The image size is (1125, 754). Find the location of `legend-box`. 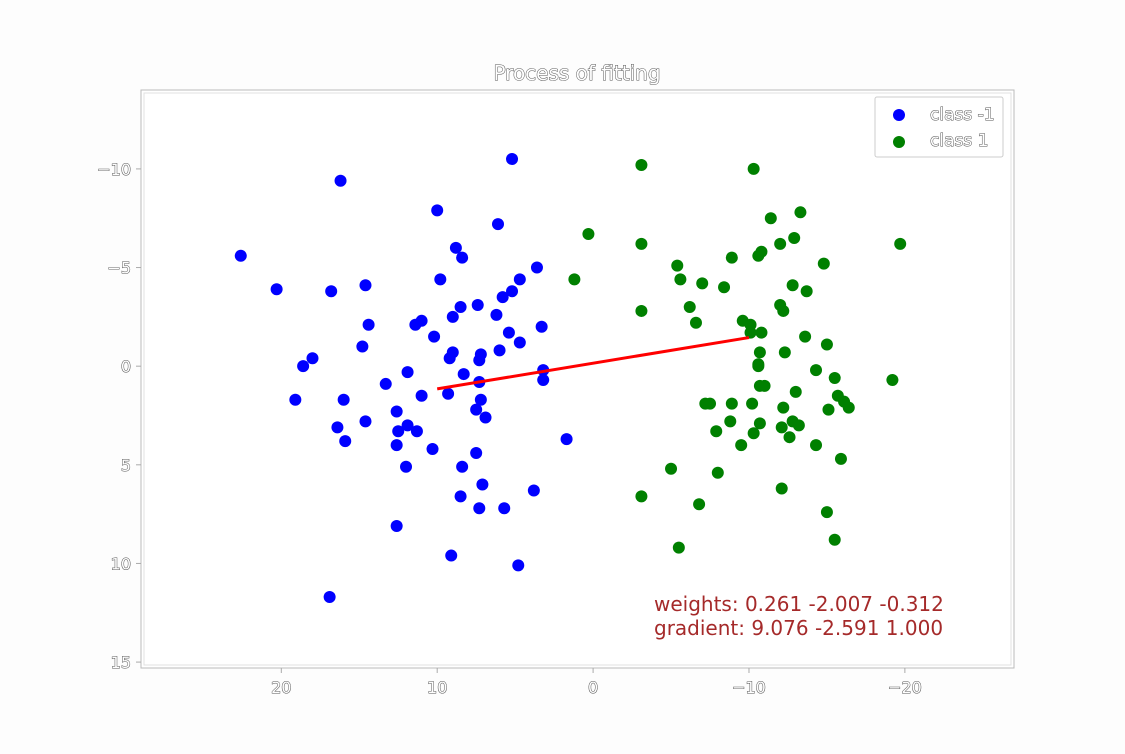

legend-box is located at coordinates (939, 127).